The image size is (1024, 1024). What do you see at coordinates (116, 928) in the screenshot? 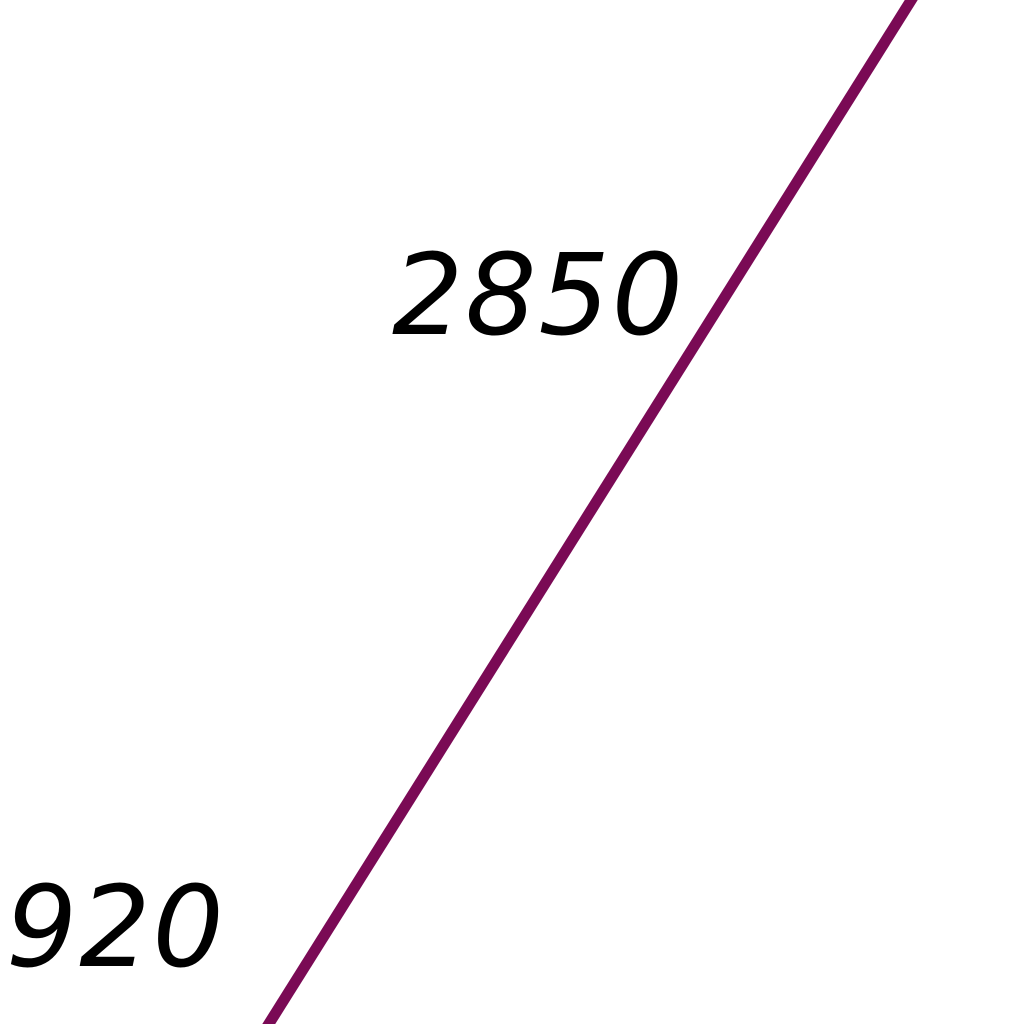
I see `map-label-920: 920` at bounding box center [116, 928].